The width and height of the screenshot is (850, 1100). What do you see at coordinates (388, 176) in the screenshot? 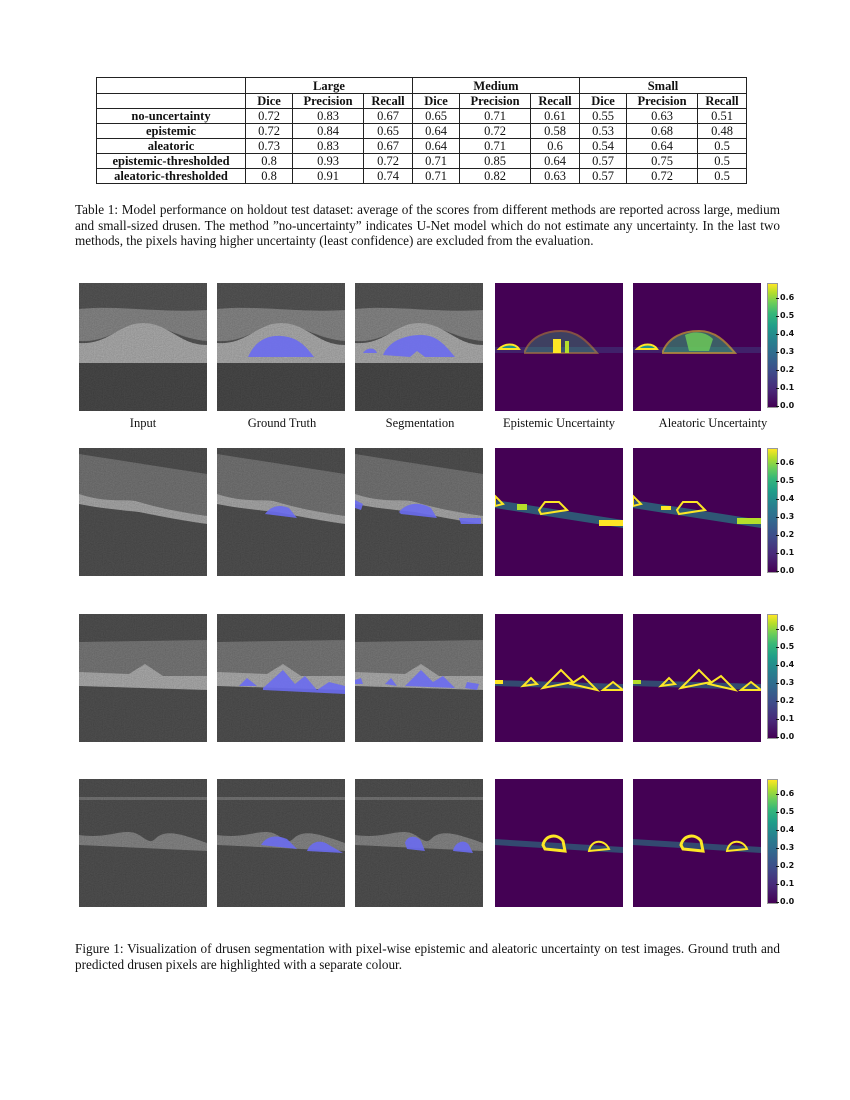
I see `table-cell: 0.74` at bounding box center [388, 176].